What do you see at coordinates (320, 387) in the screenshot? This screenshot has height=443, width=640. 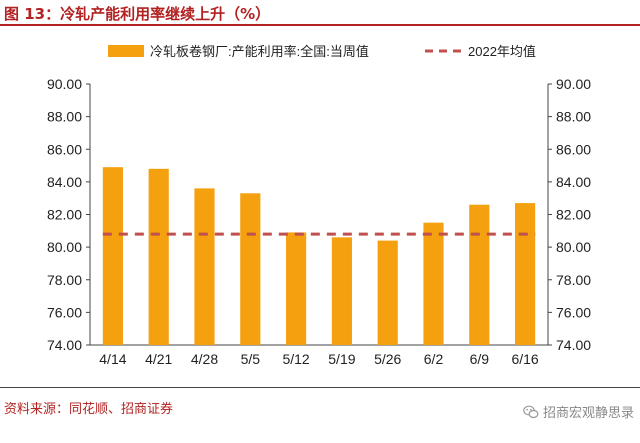 I see `footer-rule` at bounding box center [320, 387].